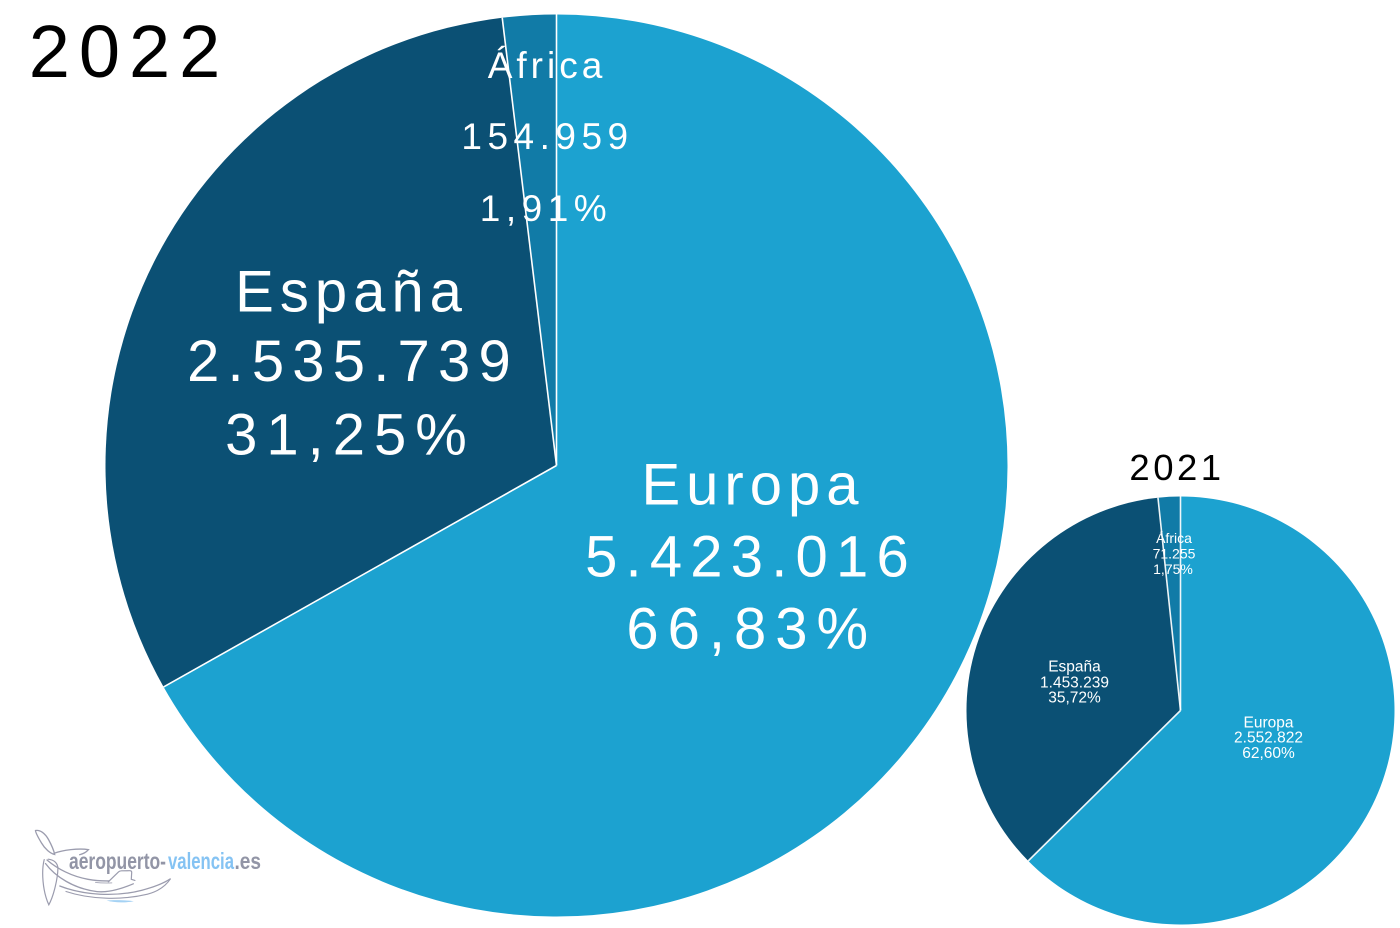  What do you see at coordinates (751, 629) in the screenshot?
I see `svg-text: 66,83%` at bounding box center [751, 629].